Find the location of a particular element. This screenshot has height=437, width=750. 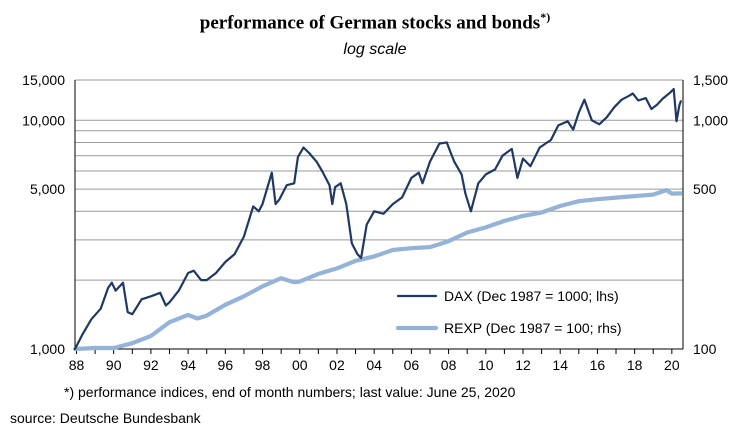

x-tick-label: 06 is located at coordinates (412, 365).